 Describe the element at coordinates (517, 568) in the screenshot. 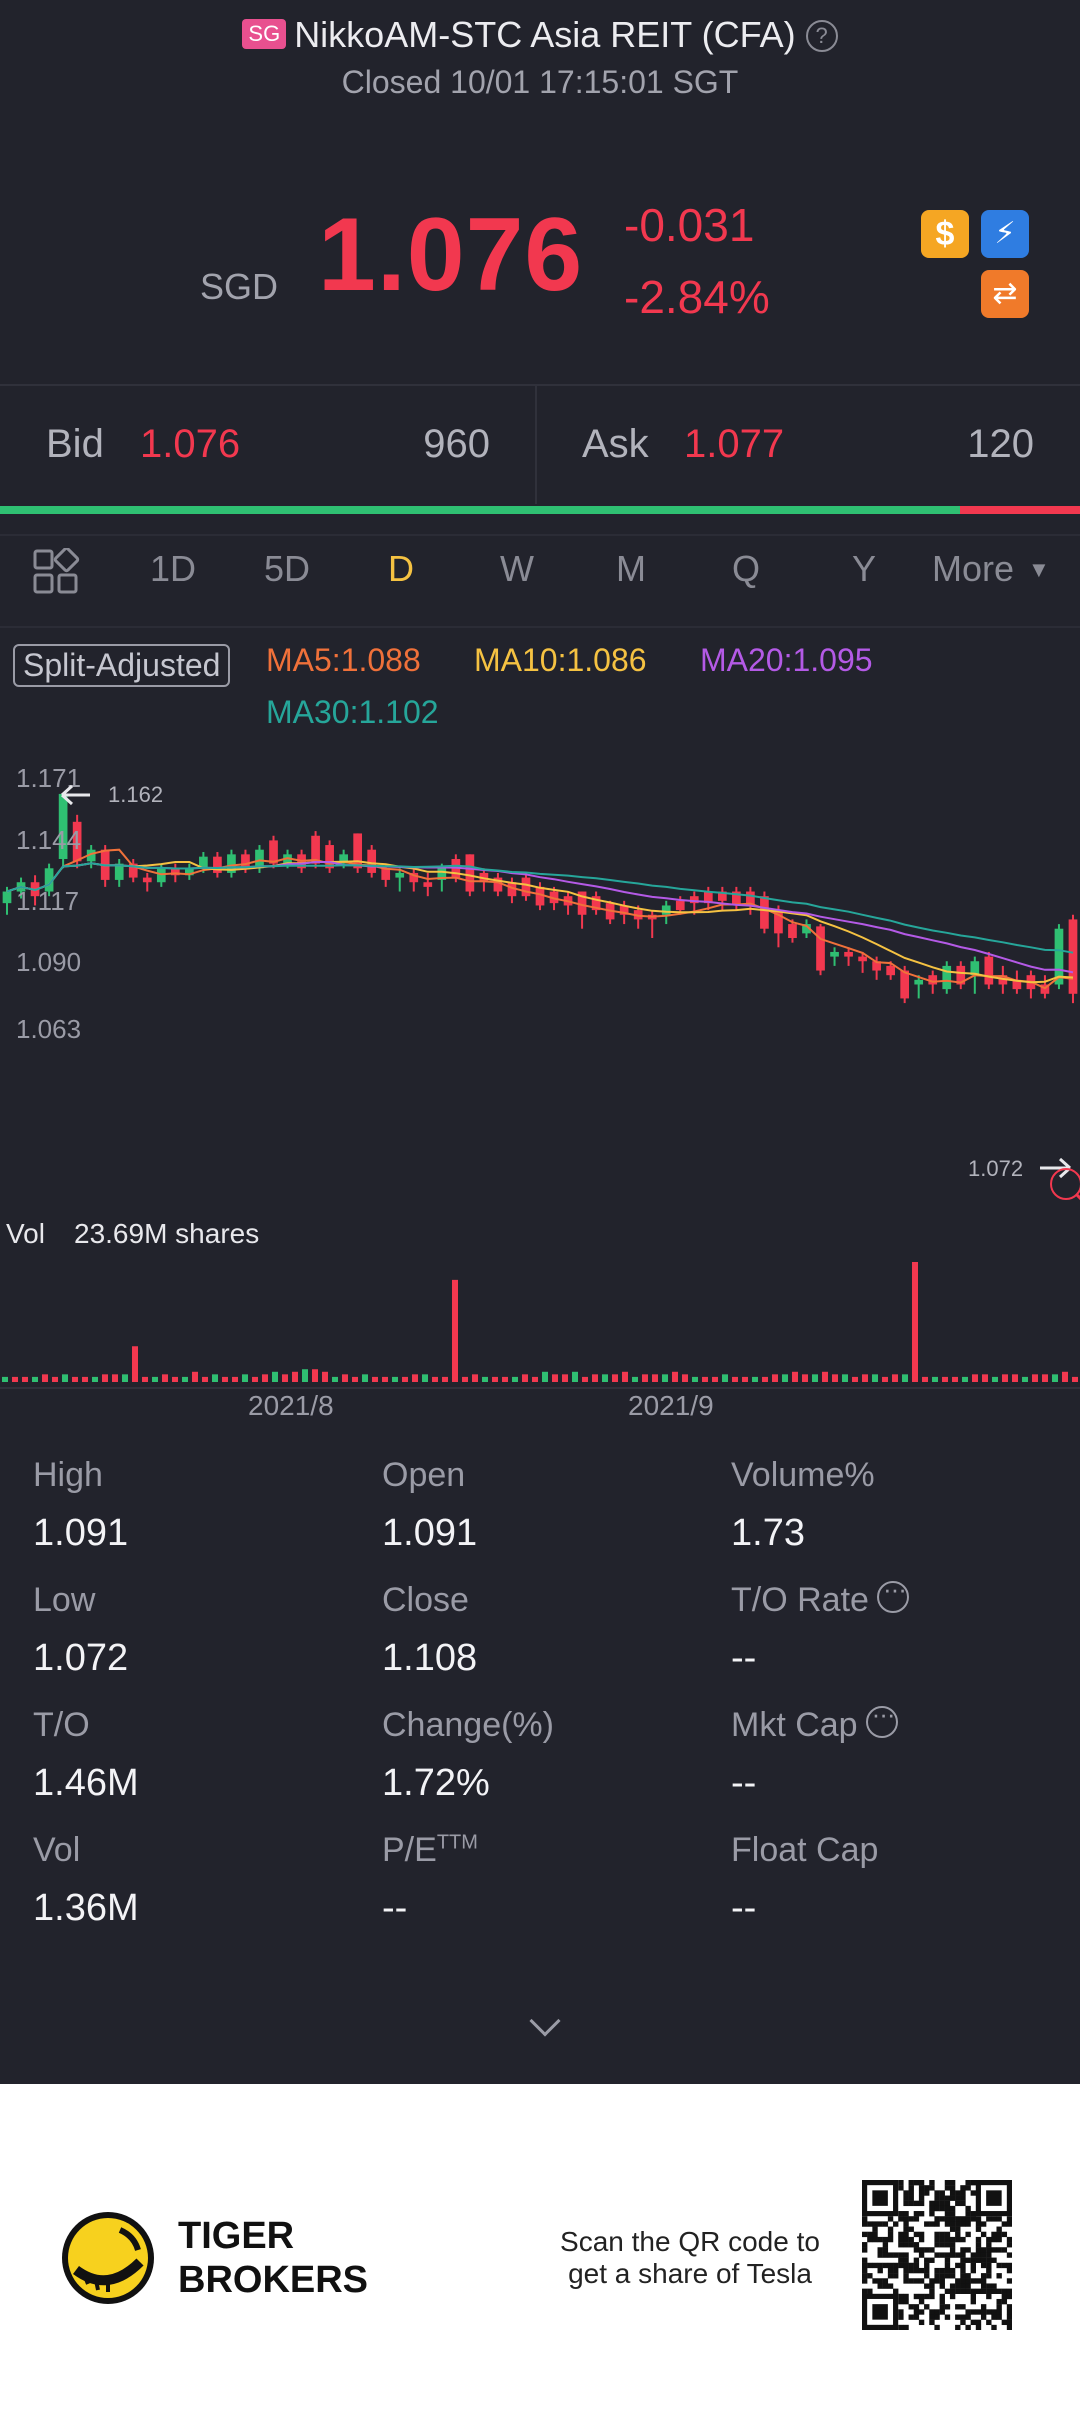

I see `tab-weekly: W` at that location.